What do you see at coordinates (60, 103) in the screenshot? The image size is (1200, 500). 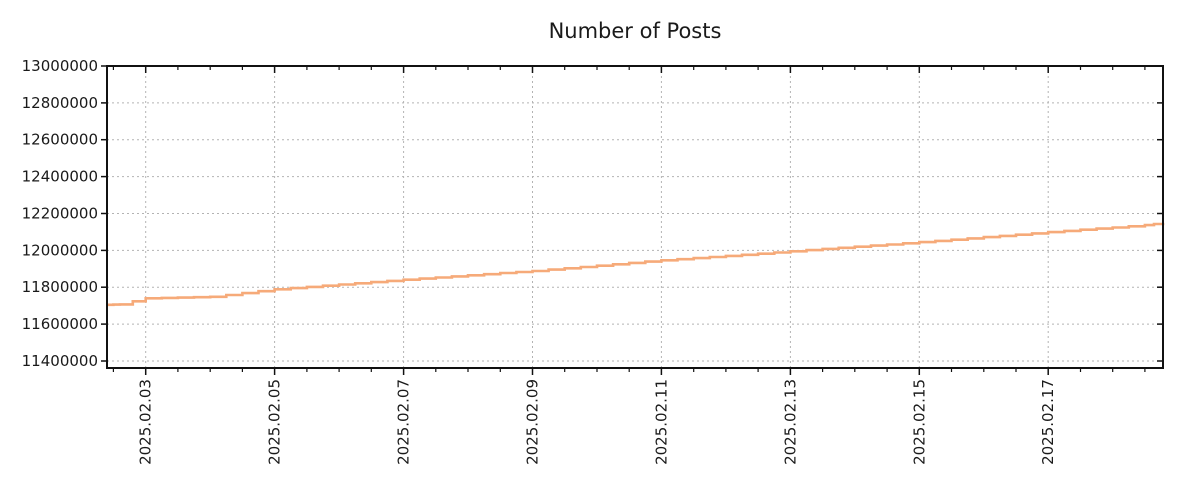 I see `y-tick-label: 12800000` at bounding box center [60, 103].